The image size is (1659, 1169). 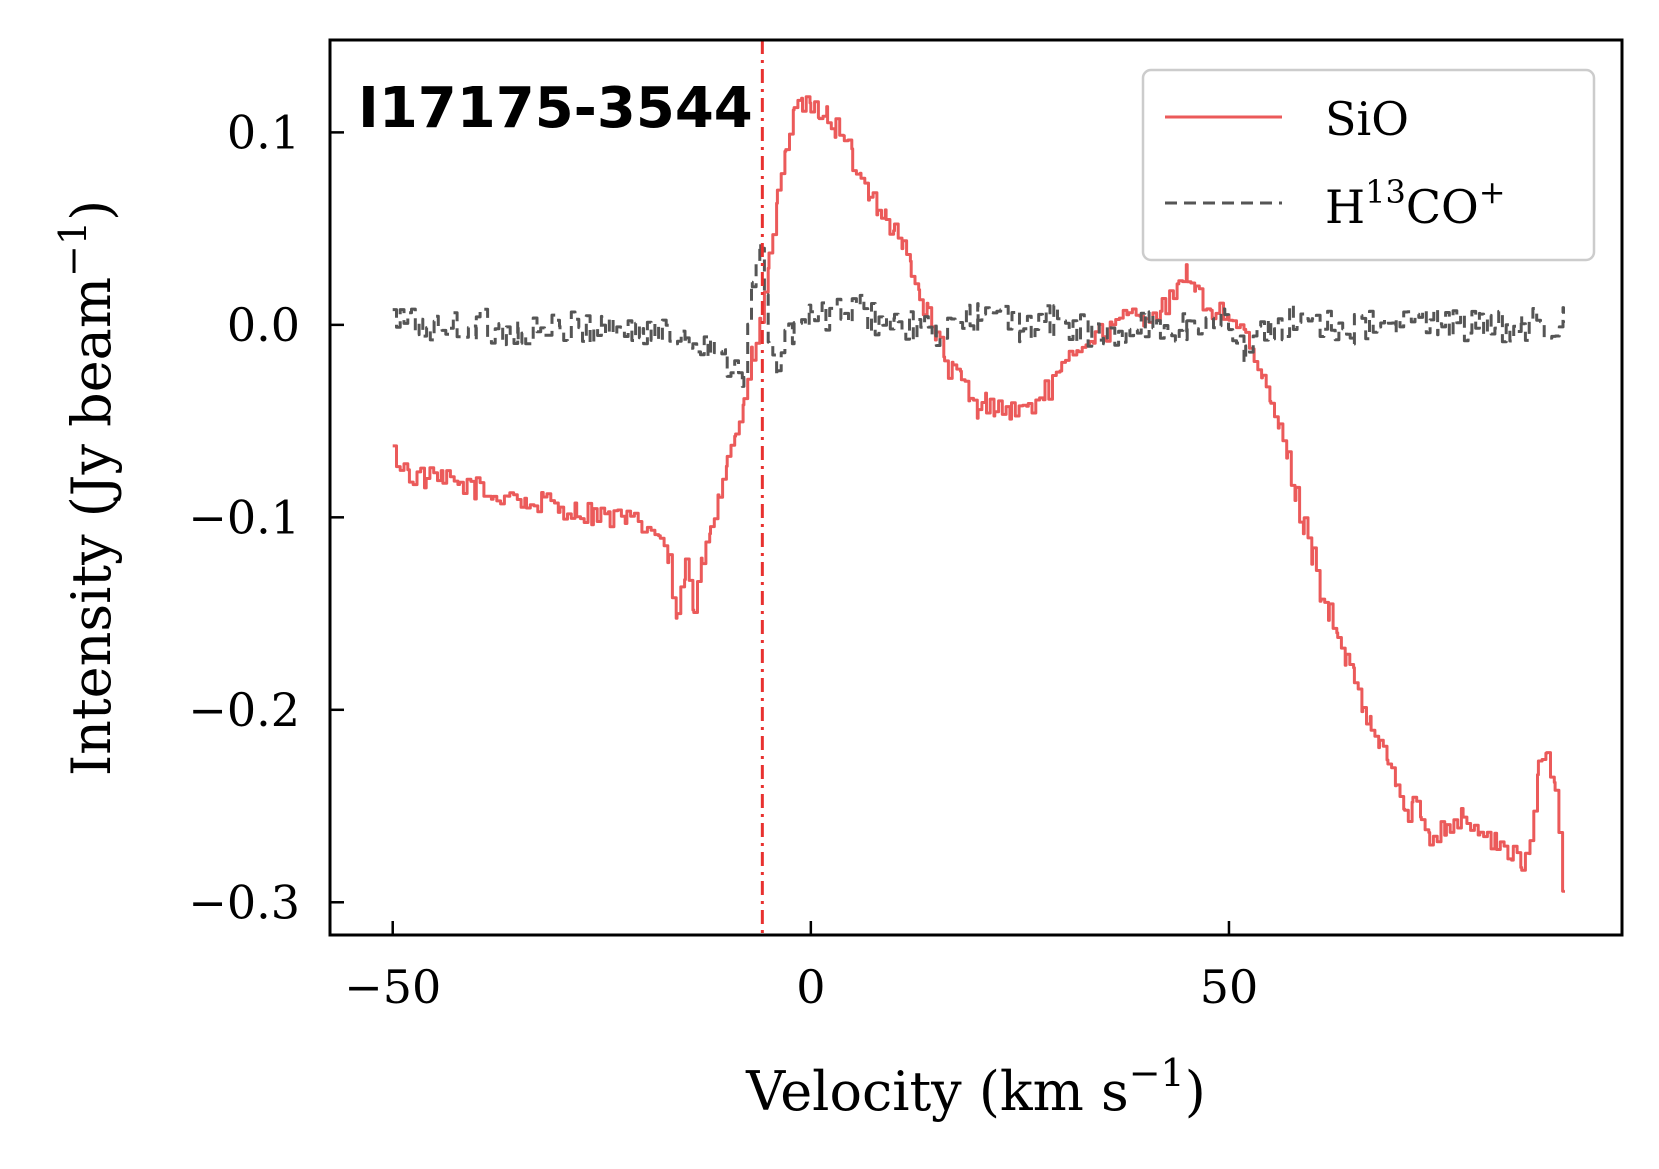 What do you see at coordinates (244, 710) in the screenshot?
I see `y-tick-label: −0.2` at bounding box center [244, 710].